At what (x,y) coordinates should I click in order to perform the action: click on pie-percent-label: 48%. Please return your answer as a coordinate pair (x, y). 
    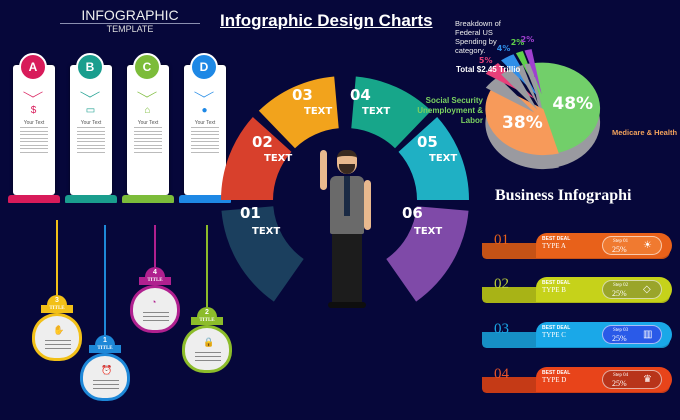
    Looking at the image, I should click on (573, 103).